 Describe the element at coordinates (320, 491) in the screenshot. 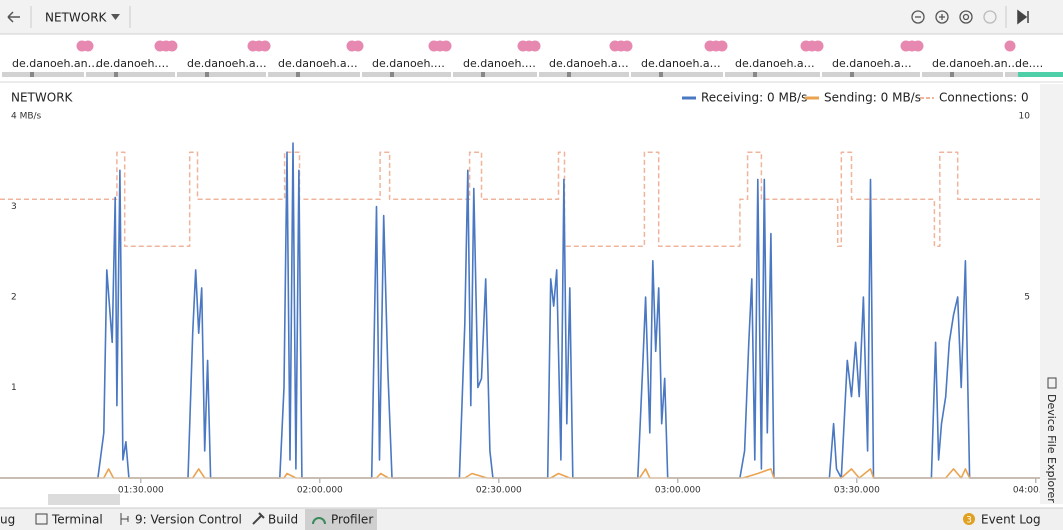

I see `x-tick-label: 02:00.000` at that location.